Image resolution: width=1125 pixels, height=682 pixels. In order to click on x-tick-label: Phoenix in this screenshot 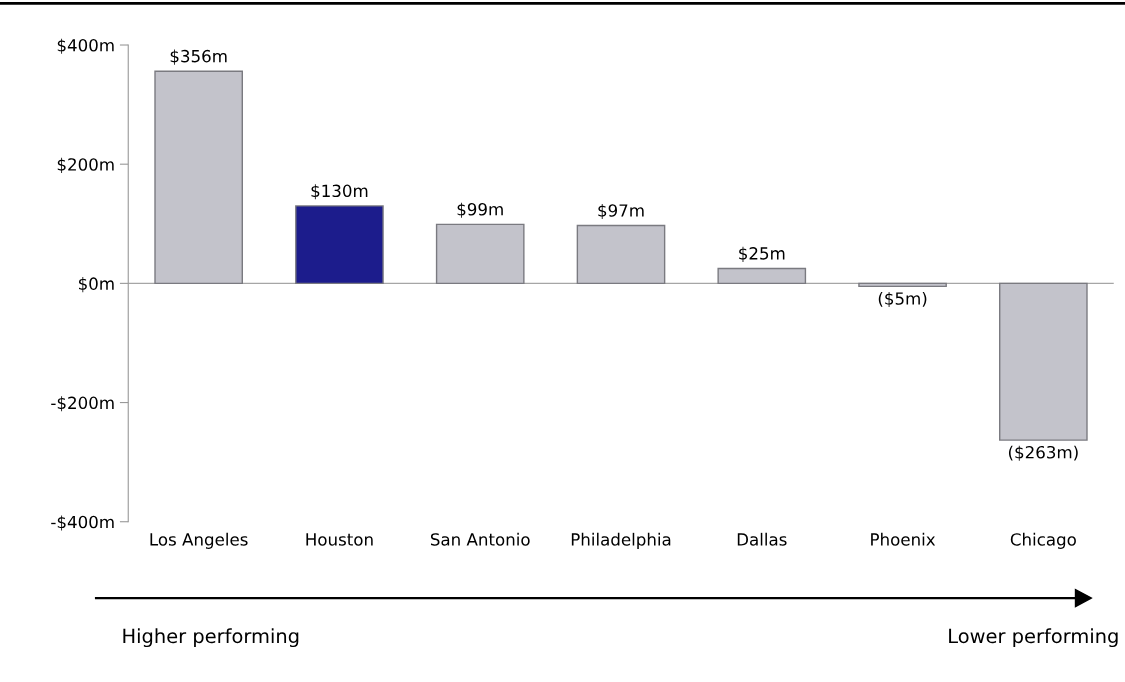, I will do `click(903, 539)`.